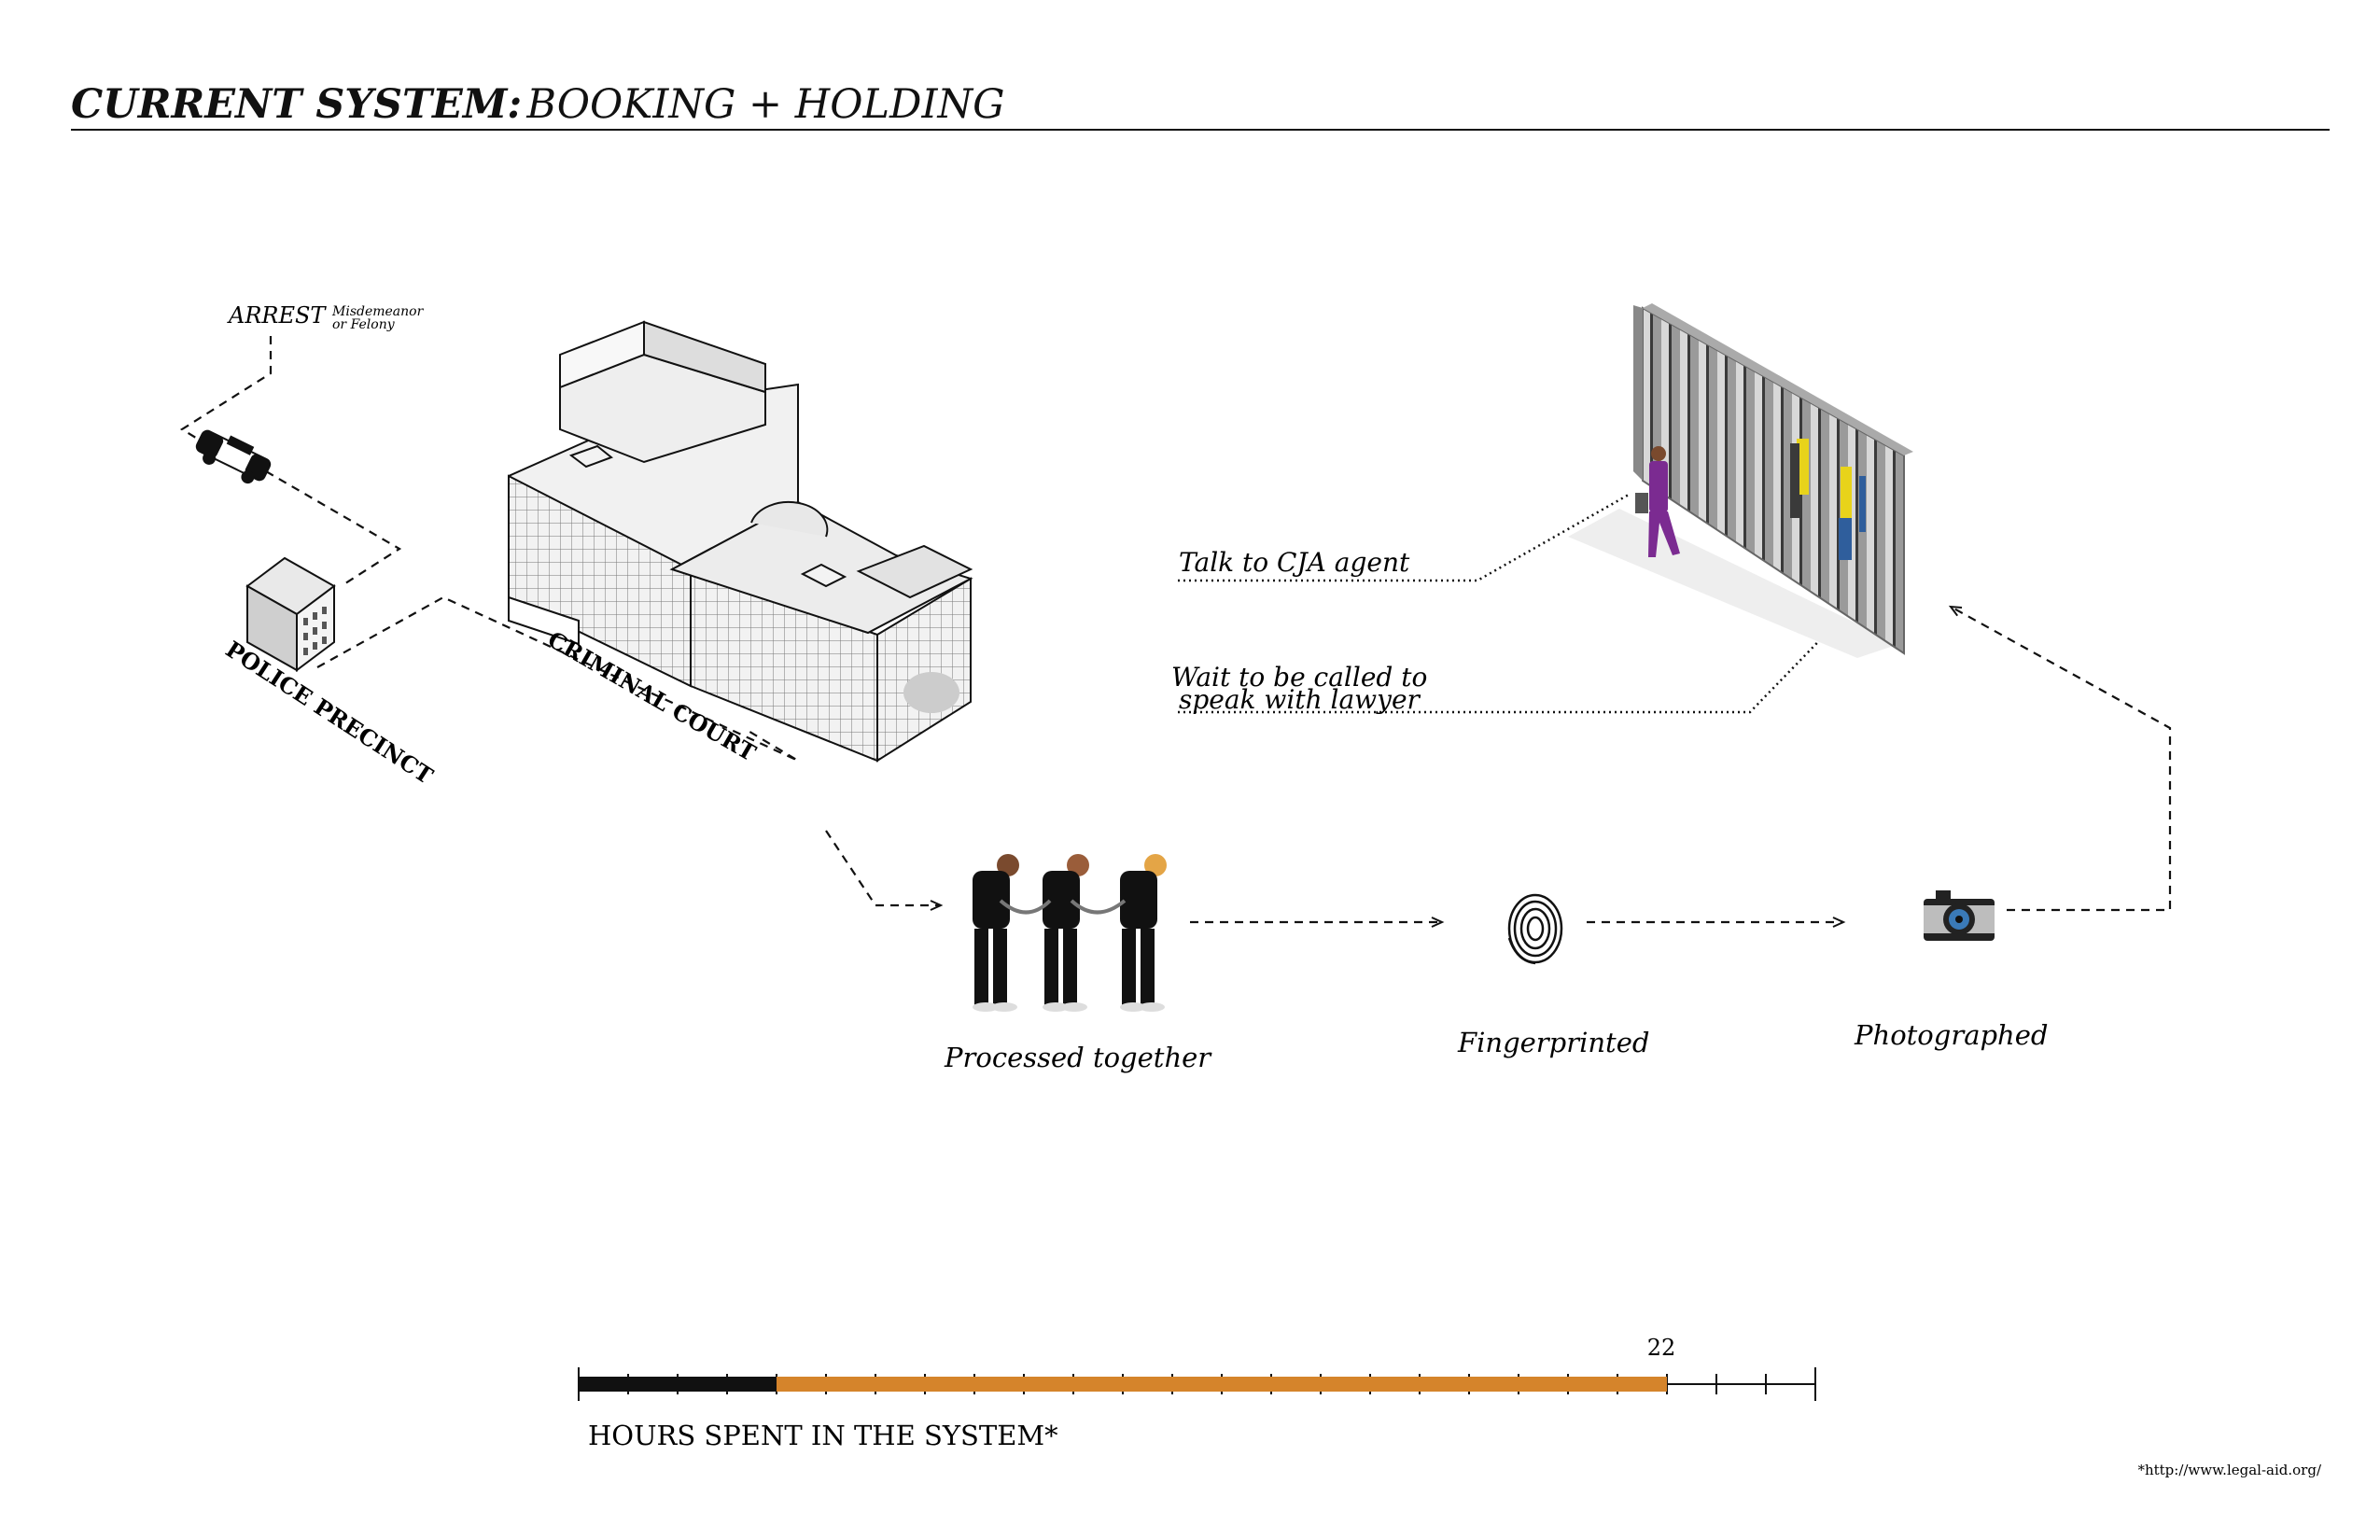 The image size is (2380, 1540). I want to click on wait-label-line-2: speak with lawyer, so click(1300, 699).